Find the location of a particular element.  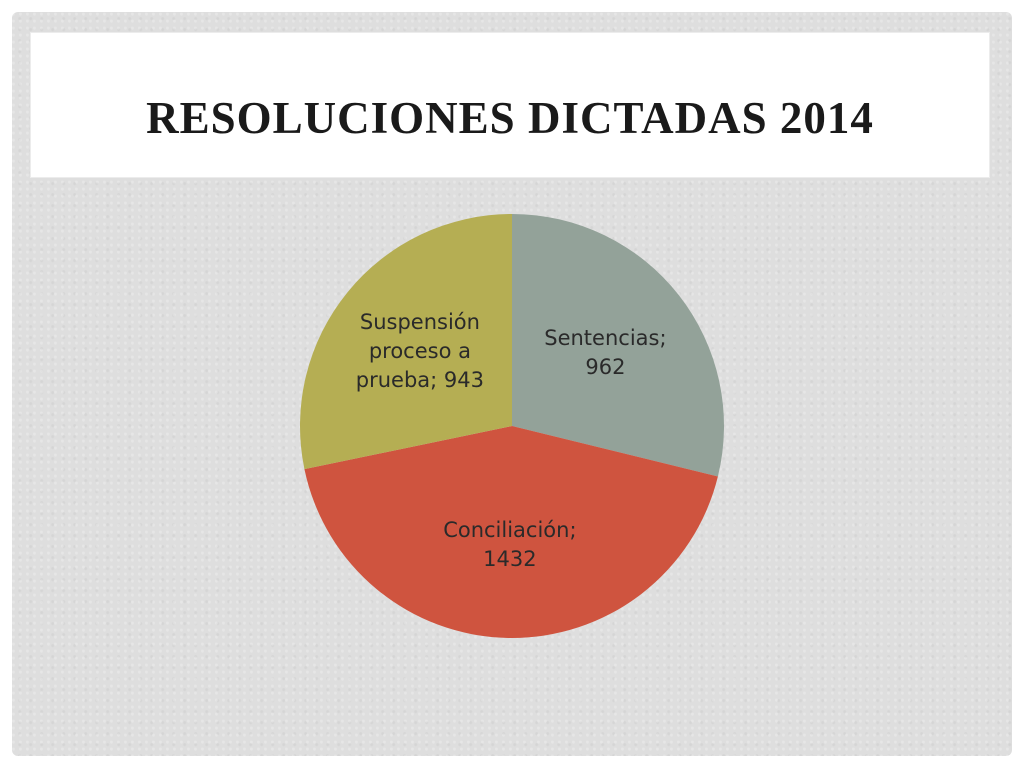

pie-data-label-line: 962 is located at coordinates (605, 367).